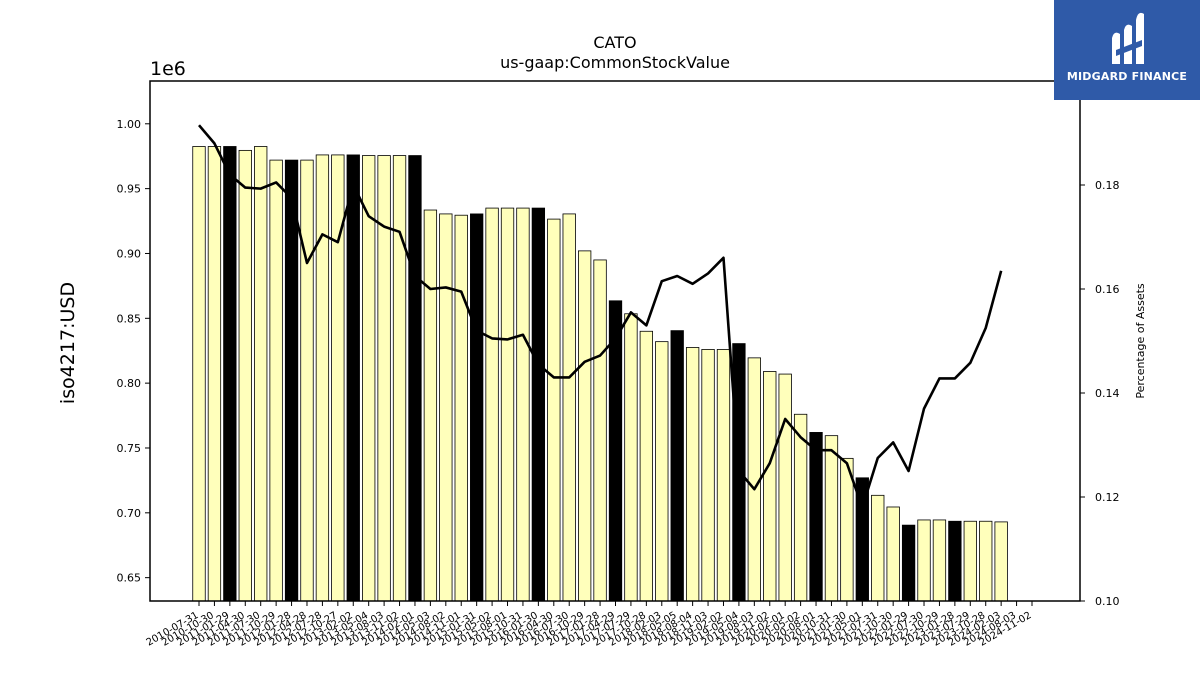  What do you see at coordinates (129, 383) in the screenshot?
I see `y-tick-label: 0.80` at bounding box center [129, 383].